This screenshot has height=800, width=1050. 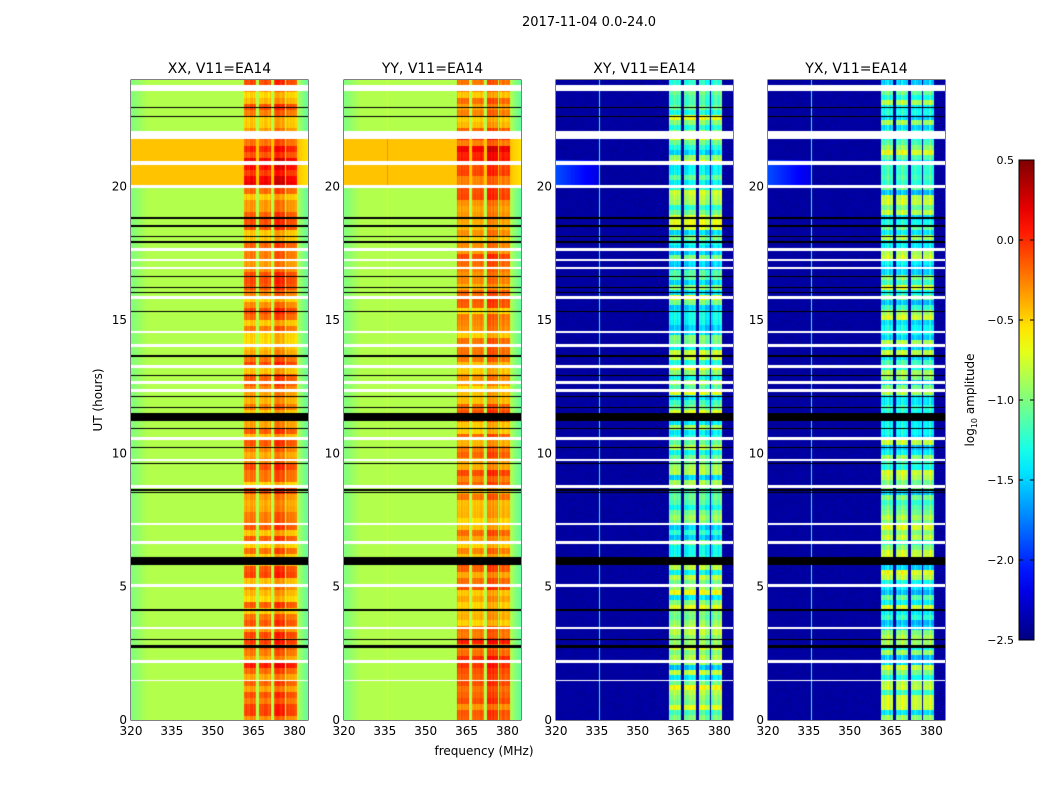 I want to click on x-axis-label: frequency (MHz), so click(x=483, y=751).